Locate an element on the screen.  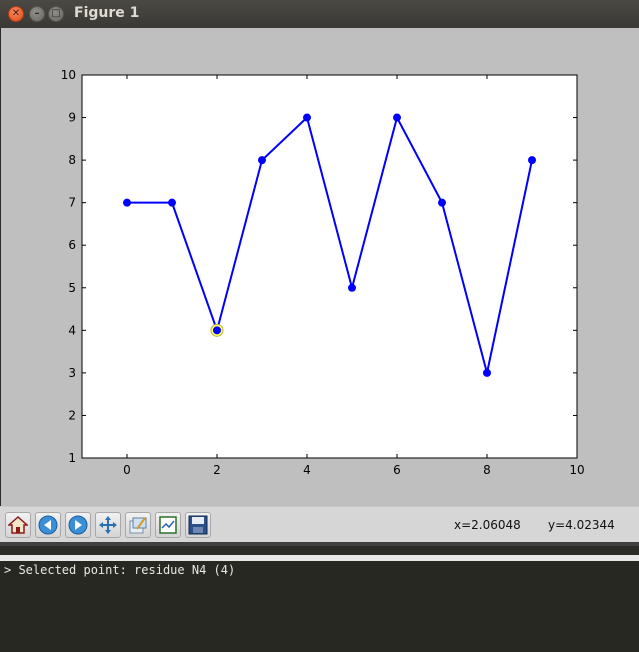
subplots-button is located at coordinates (138, 525).